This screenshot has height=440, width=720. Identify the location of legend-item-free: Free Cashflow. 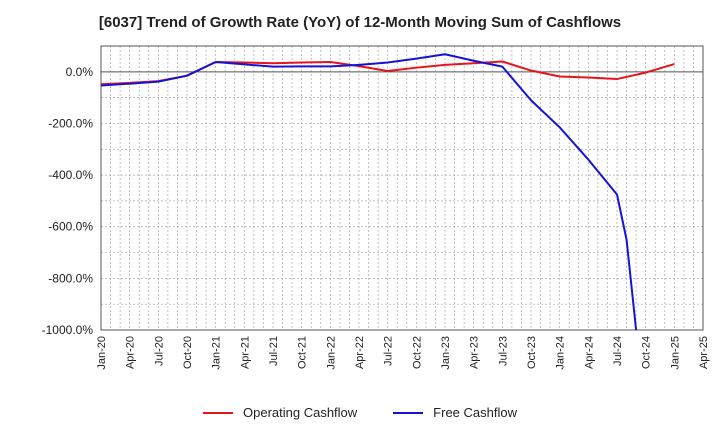
(455, 412).